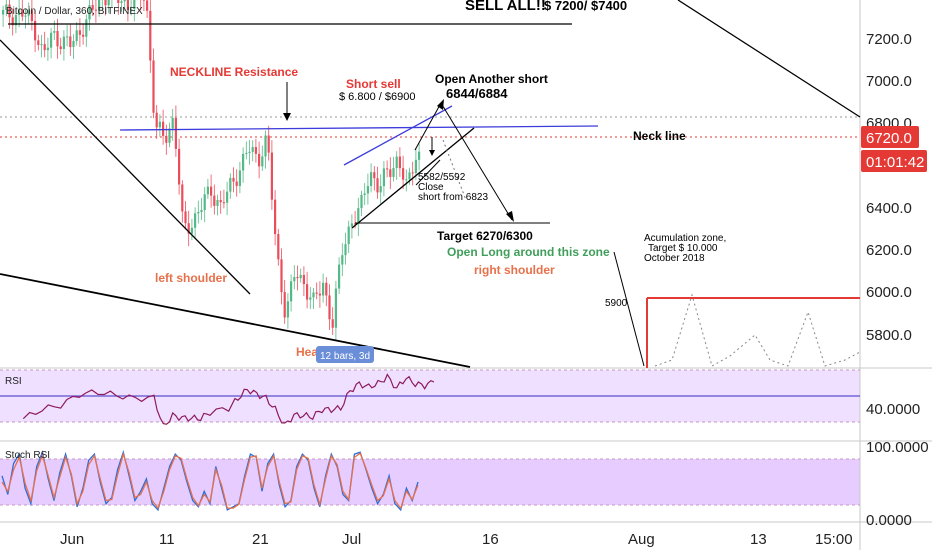  What do you see at coordinates (490, 539) in the screenshot?
I see `time-tick-label: 16` at bounding box center [490, 539].